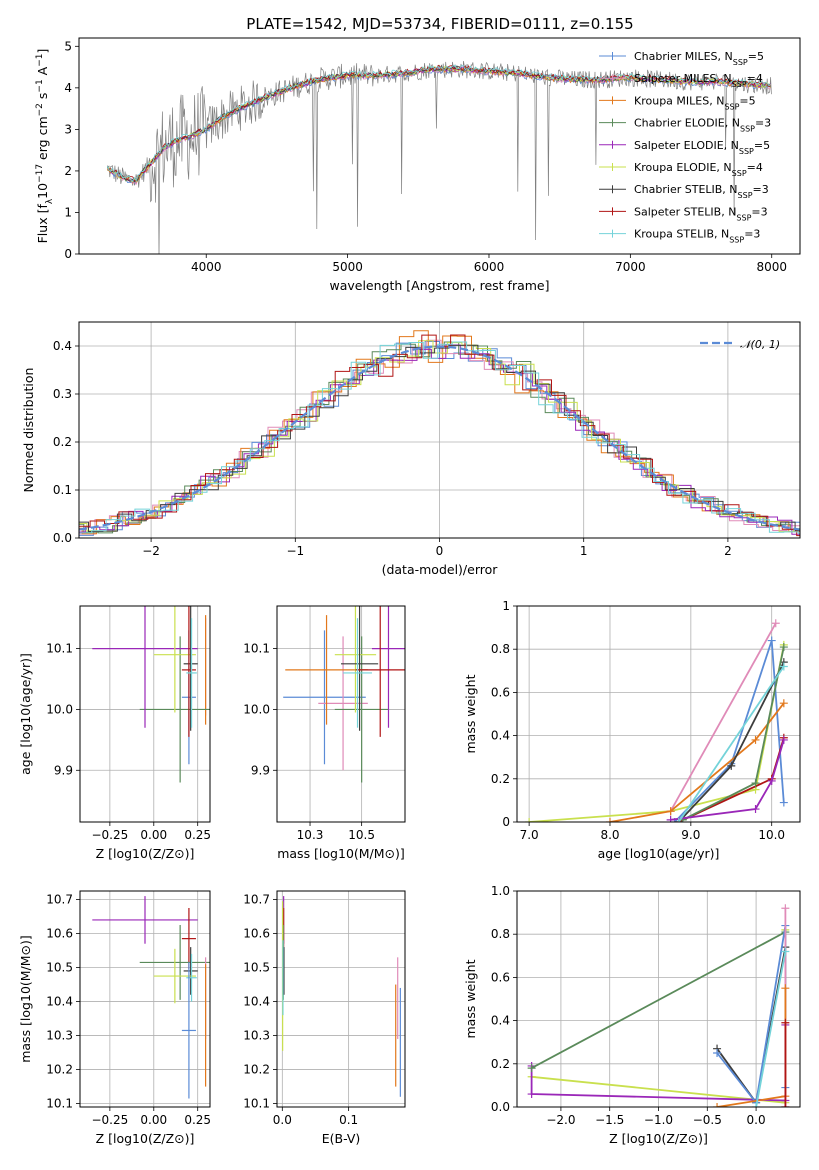 This screenshot has width=819, height=1170. I want to click on y-tick-label: 10.7, so click(59, 900).